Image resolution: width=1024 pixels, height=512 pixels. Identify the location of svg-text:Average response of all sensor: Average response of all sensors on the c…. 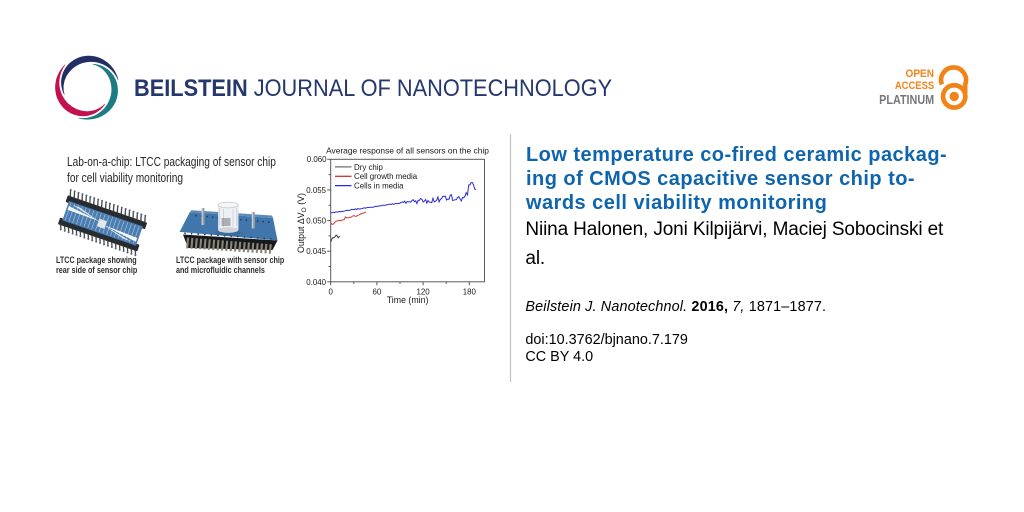
(407, 150).